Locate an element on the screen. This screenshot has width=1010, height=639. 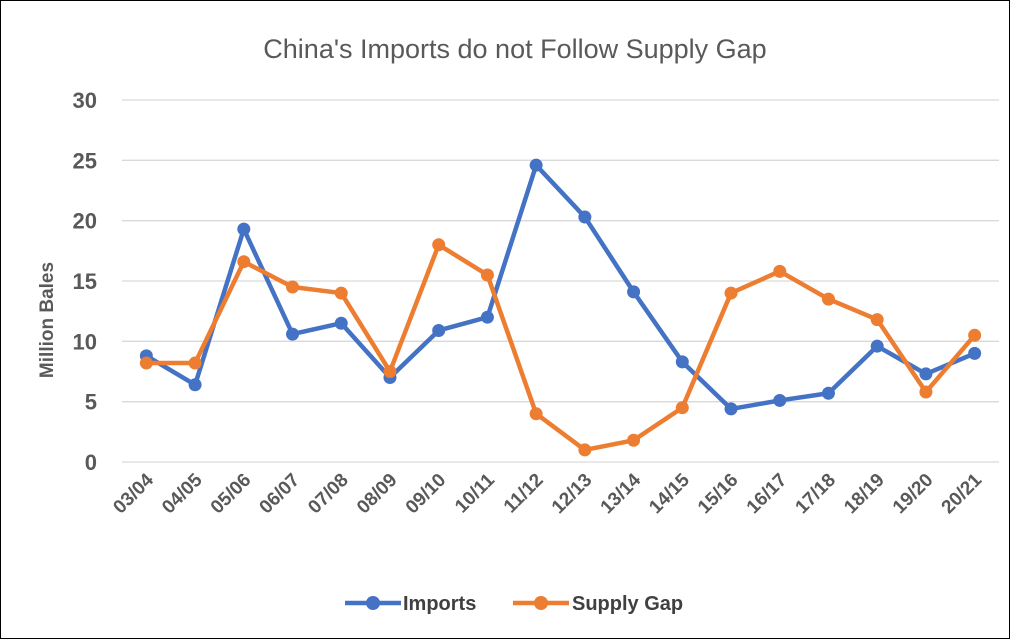
x-tick-label: 15/16 is located at coordinates (718, 494).